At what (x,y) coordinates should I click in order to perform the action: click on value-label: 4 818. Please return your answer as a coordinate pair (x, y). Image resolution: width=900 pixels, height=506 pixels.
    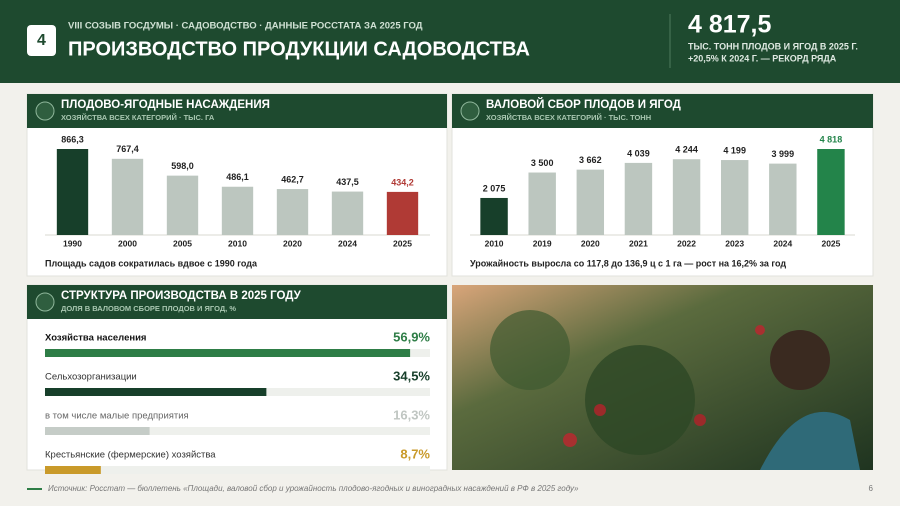
    Looking at the image, I should click on (831, 139).